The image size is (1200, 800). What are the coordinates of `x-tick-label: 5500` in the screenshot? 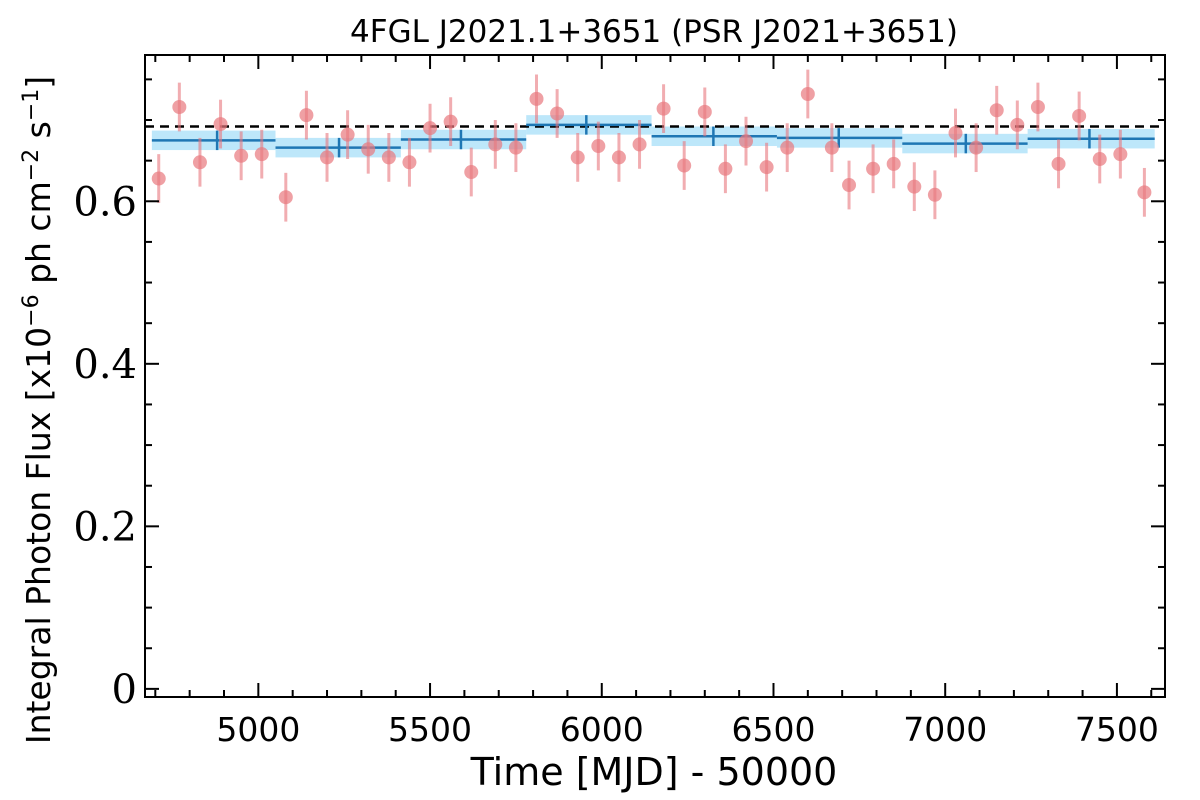 It's located at (430, 729).